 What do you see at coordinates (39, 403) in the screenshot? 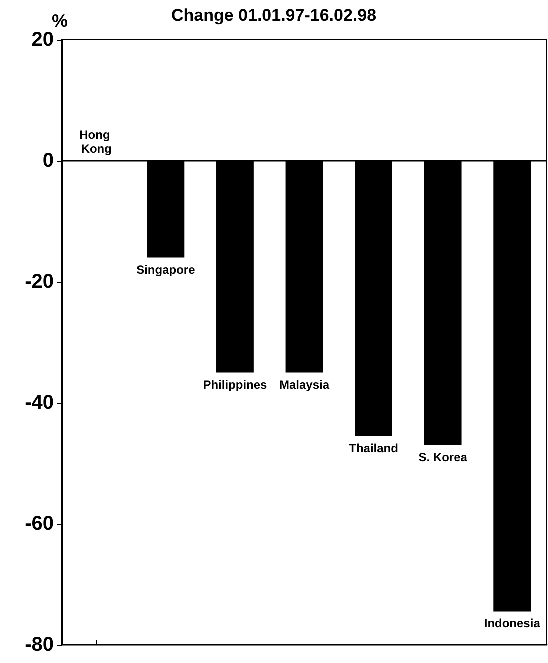
I see `y-tick-label: -40` at bounding box center [39, 403].